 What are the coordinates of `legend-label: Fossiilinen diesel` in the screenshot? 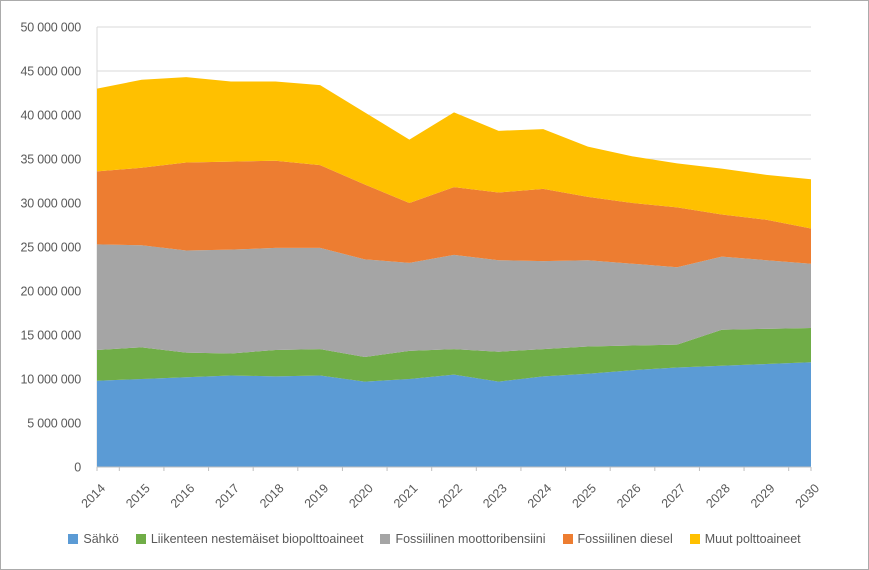 It's located at (625, 539).